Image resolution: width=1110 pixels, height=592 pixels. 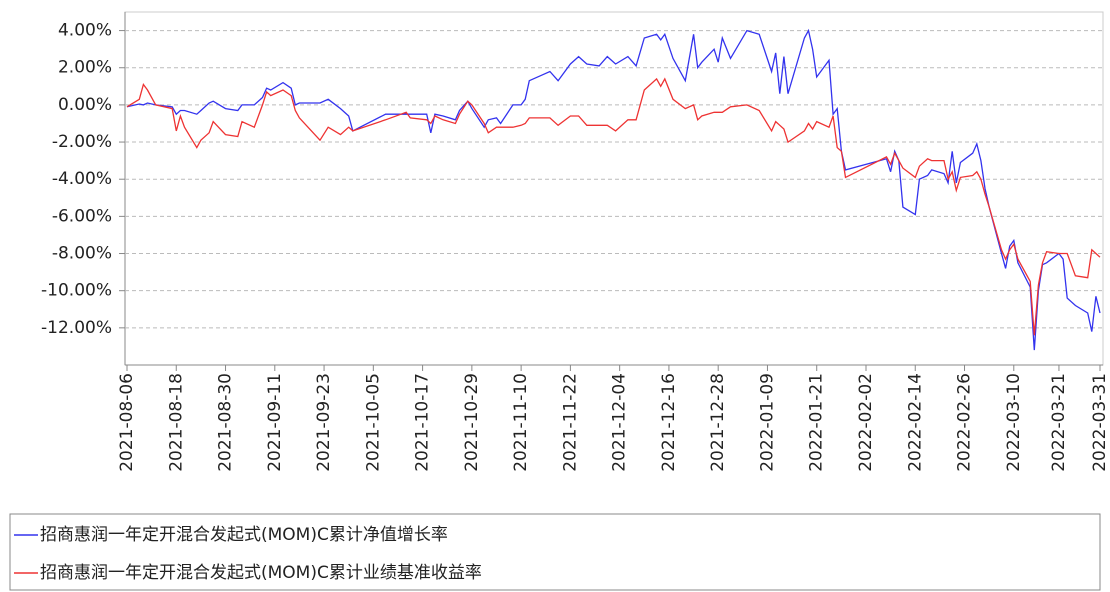 I want to click on x-tick-label: 2021-08-30, so click(x=226, y=422).